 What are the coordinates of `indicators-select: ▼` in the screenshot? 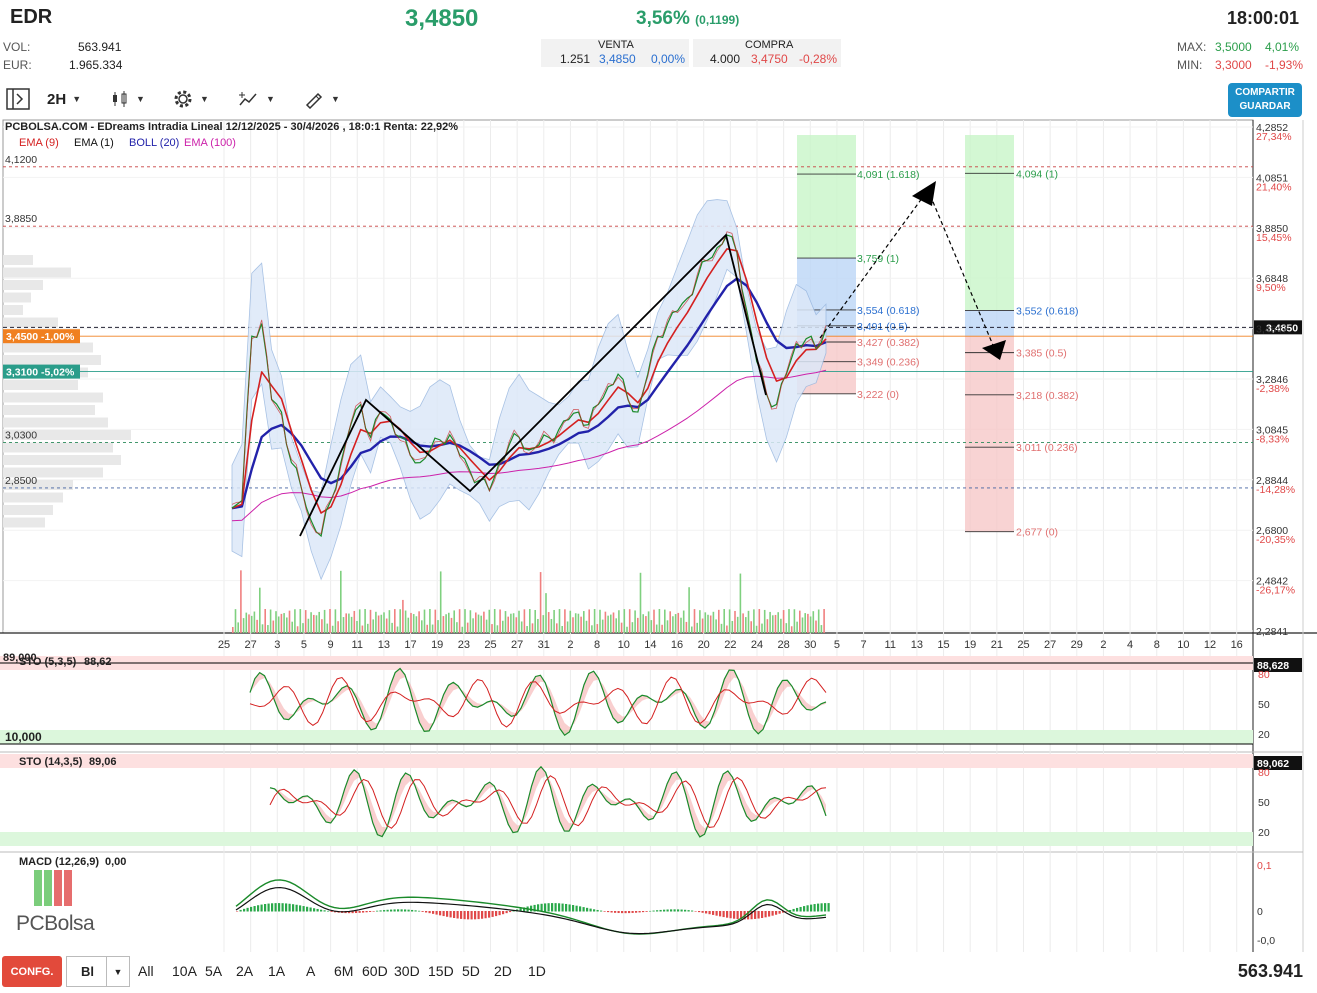 It's located at (256, 99).